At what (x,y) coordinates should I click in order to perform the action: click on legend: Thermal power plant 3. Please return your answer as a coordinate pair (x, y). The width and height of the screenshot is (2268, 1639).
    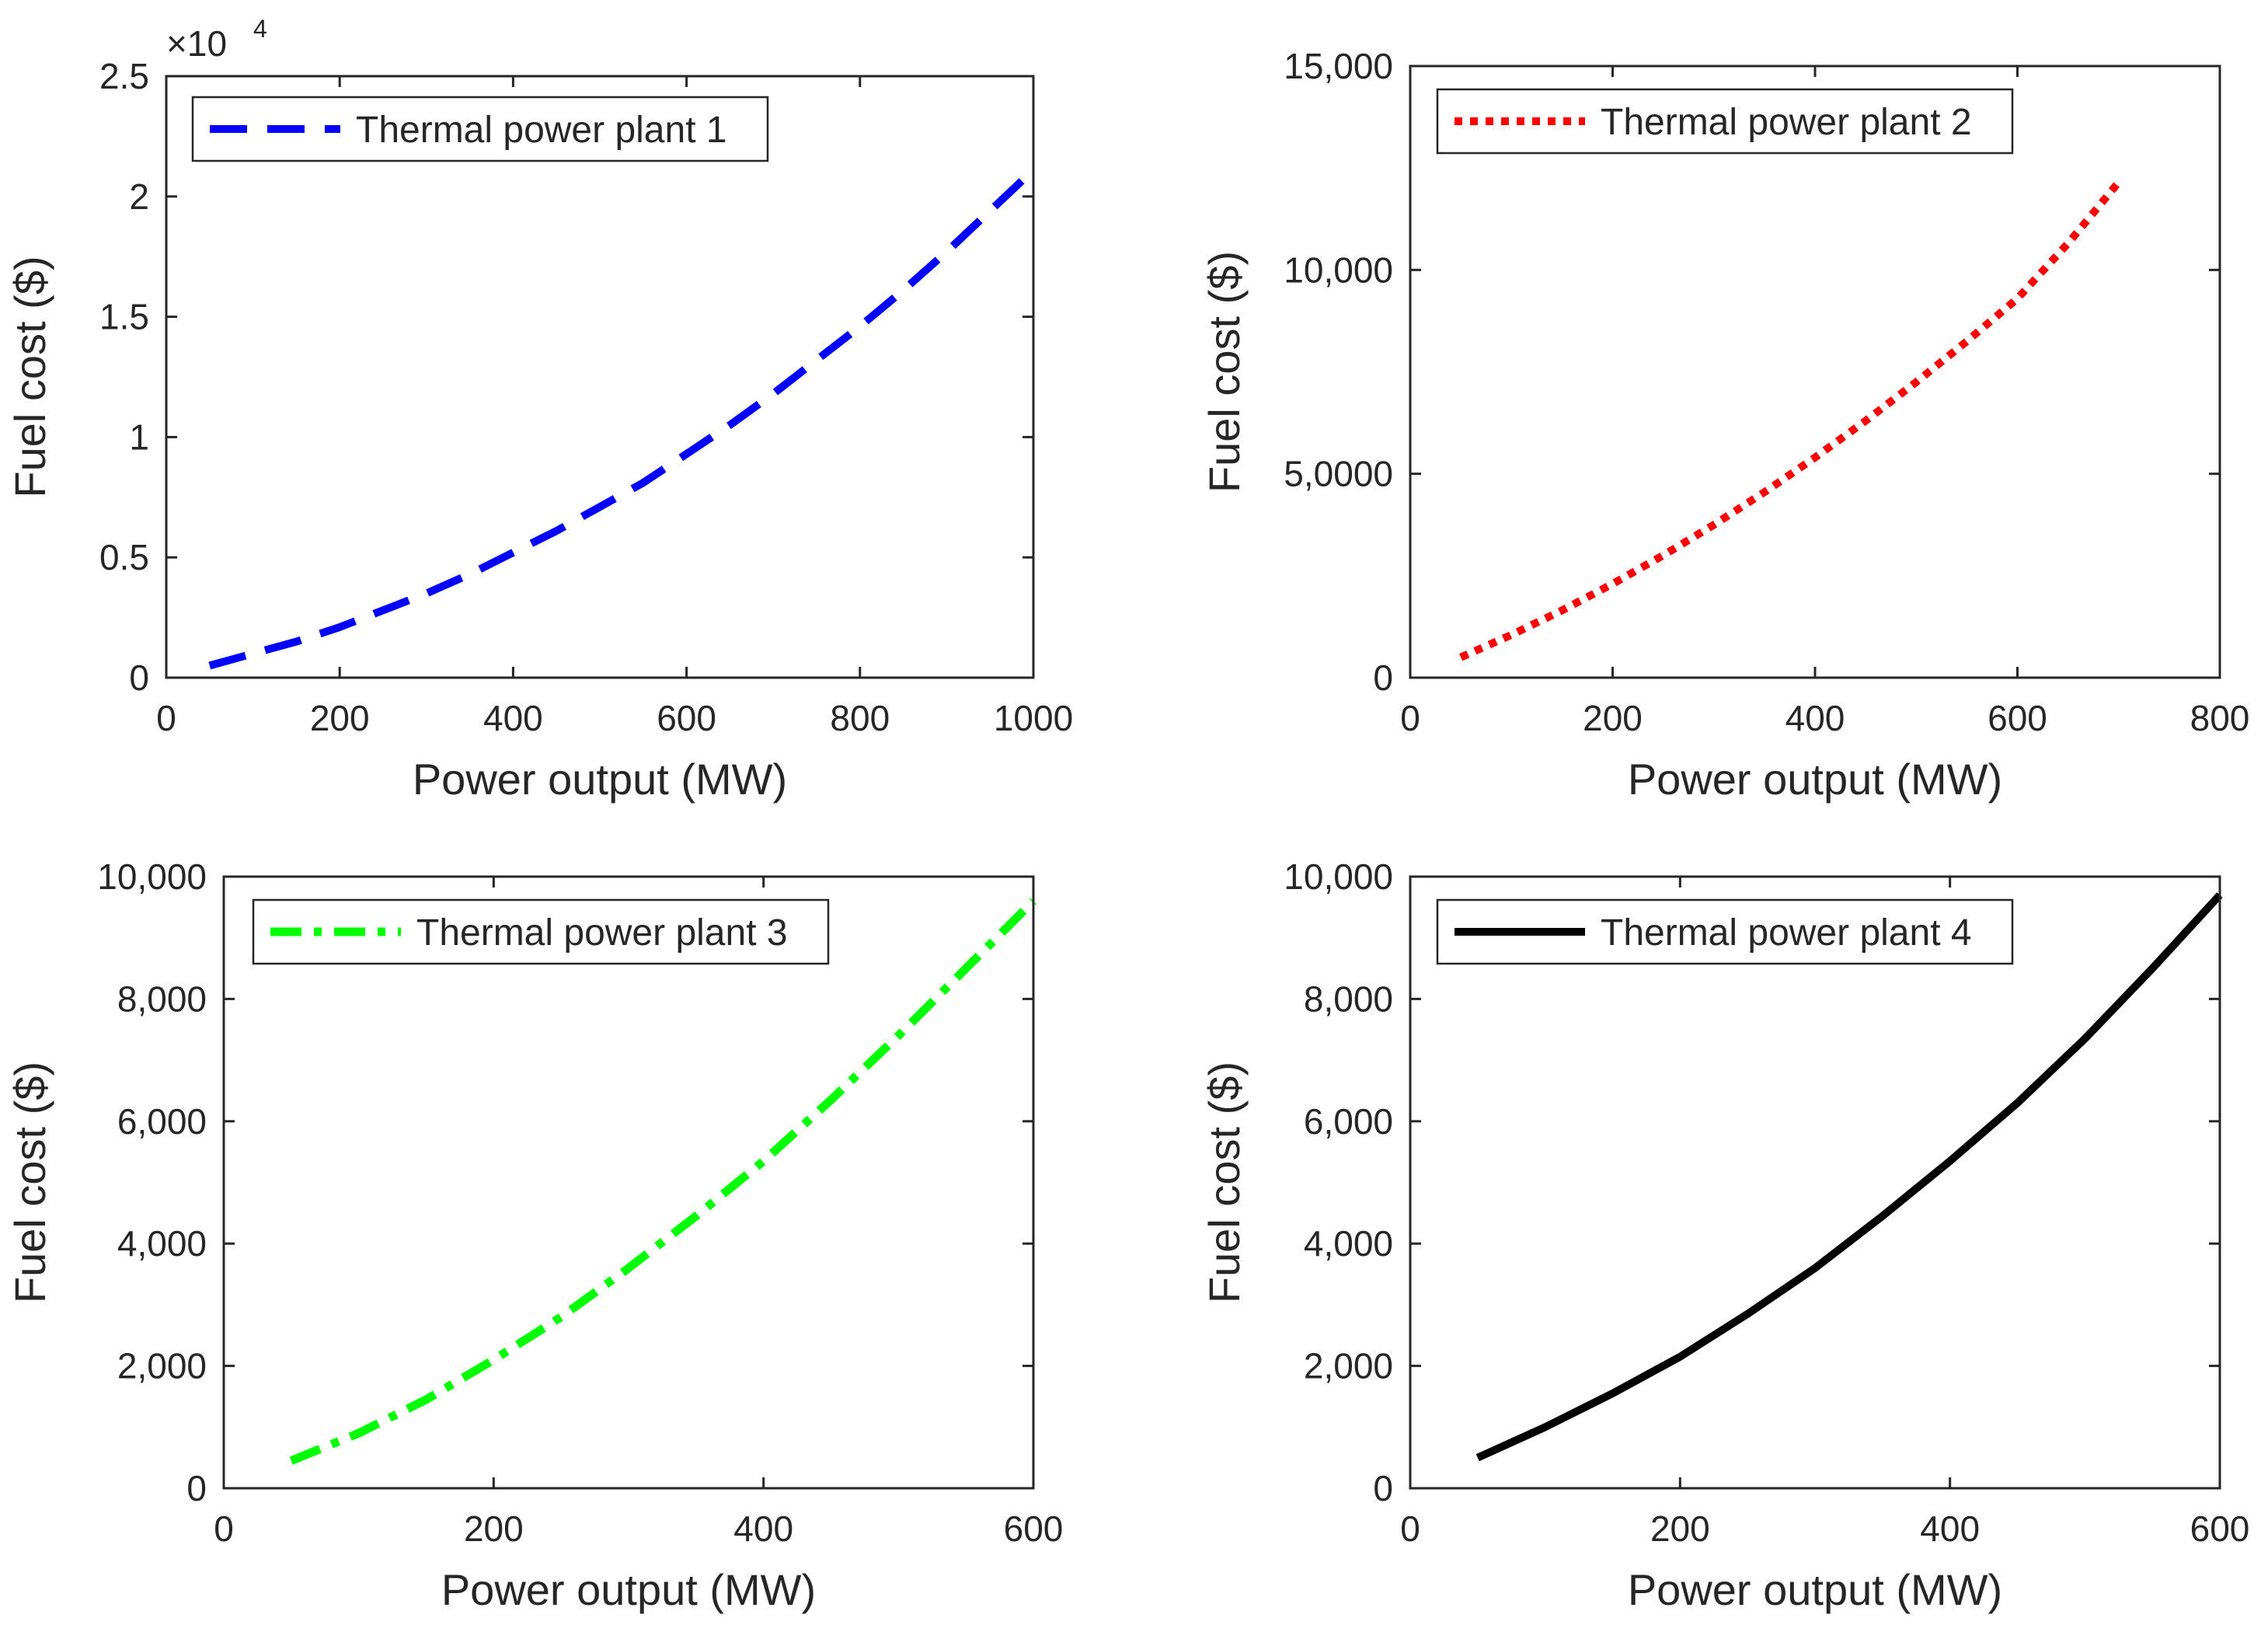
    Looking at the image, I should click on (541, 931).